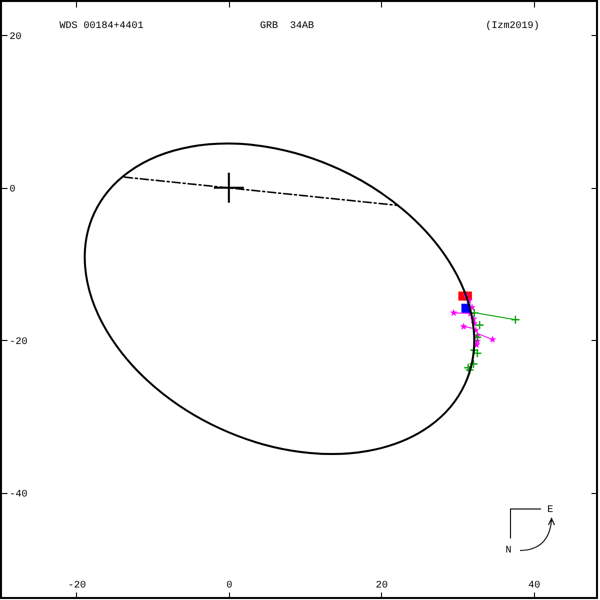 Image resolution: width=600 pixels, height=600 pixels. What do you see at coordinates (550, 510) in the screenshot?
I see `annotation: E` at bounding box center [550, 510].